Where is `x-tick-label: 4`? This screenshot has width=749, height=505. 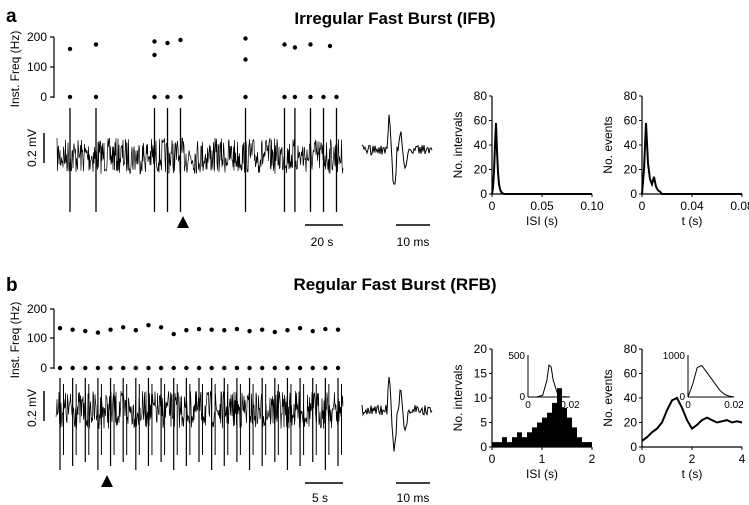 x-tick-label: 4 is located at coordinates (742, 459).